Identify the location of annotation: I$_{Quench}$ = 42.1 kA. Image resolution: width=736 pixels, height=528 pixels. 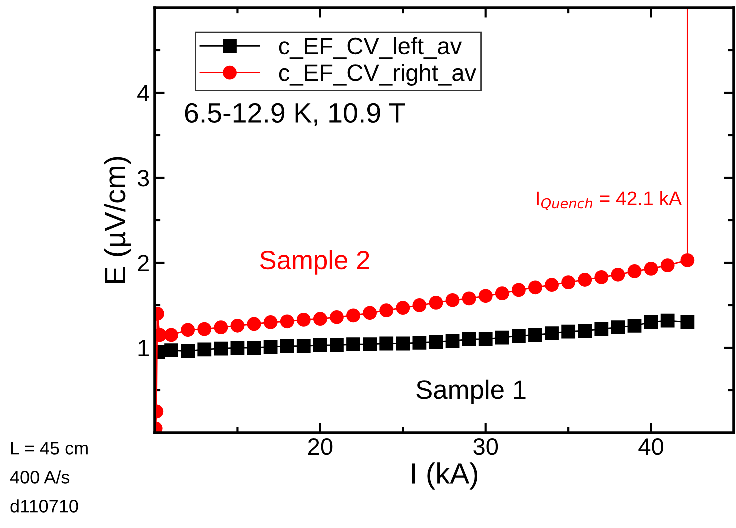
(609, 200).